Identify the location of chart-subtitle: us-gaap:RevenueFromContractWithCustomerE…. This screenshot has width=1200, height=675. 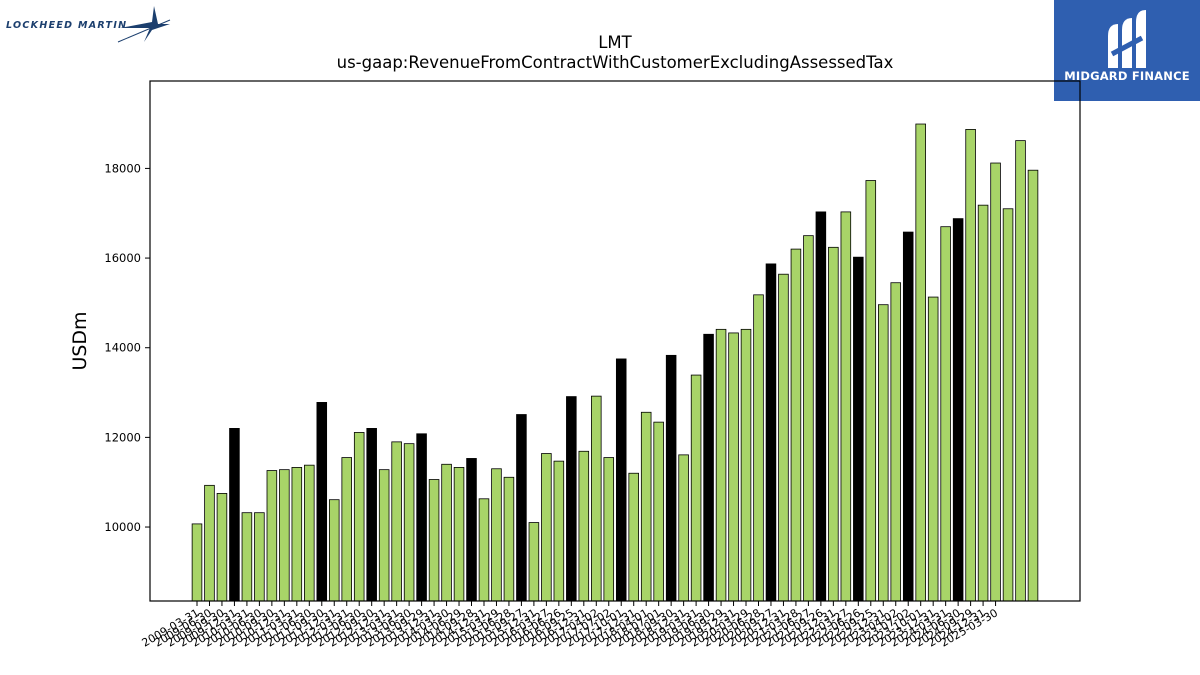
(615, 62).